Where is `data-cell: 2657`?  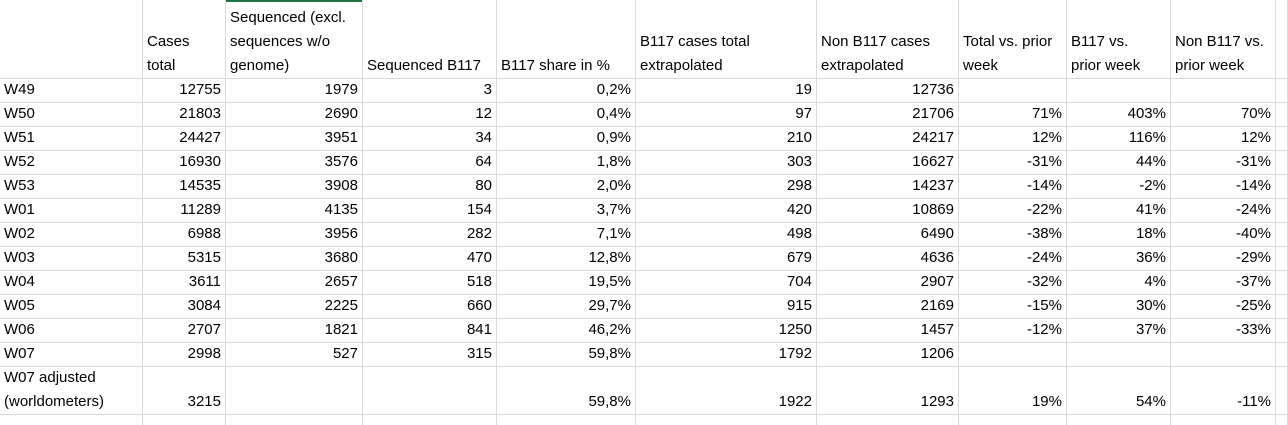 data-cell: 2657 is located at coordinates (294, 283).